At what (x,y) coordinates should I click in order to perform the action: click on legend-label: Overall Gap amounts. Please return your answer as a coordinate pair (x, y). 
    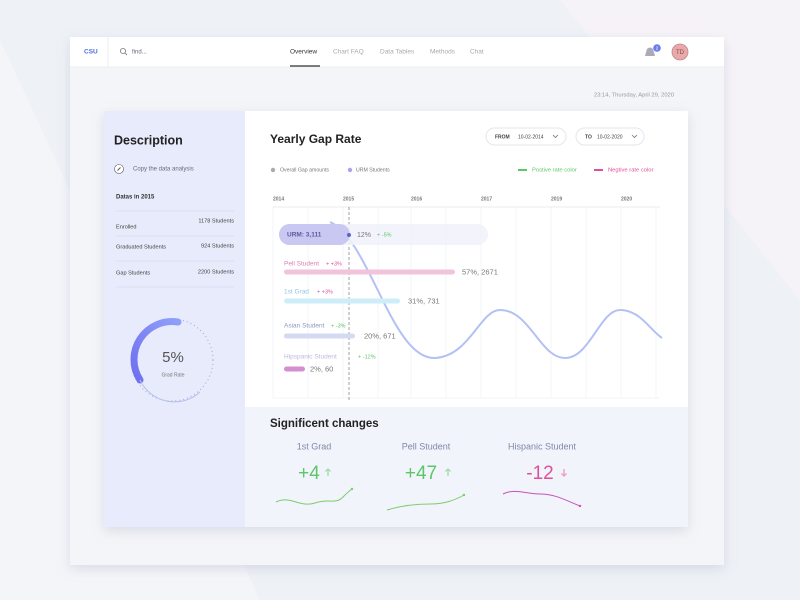
    Looking at the image, I should click on (304, 170).